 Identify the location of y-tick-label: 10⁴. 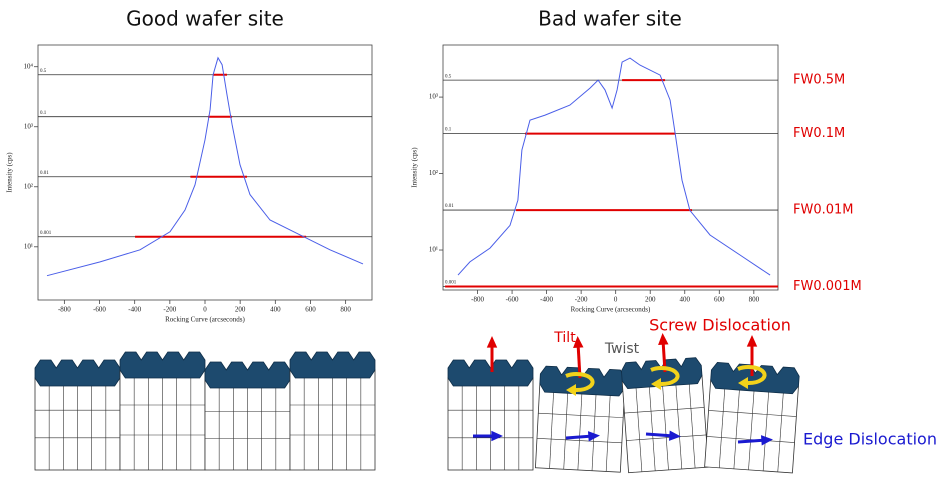
(29, 66).